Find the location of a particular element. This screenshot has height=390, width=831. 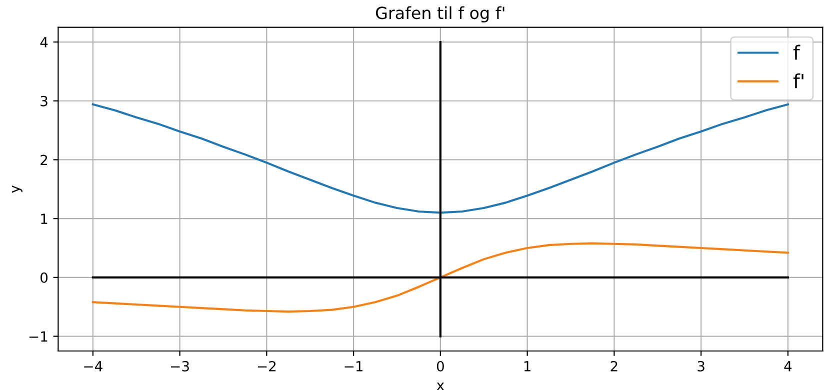

x-tick-label: 0 is located at coordinates (440, 366).